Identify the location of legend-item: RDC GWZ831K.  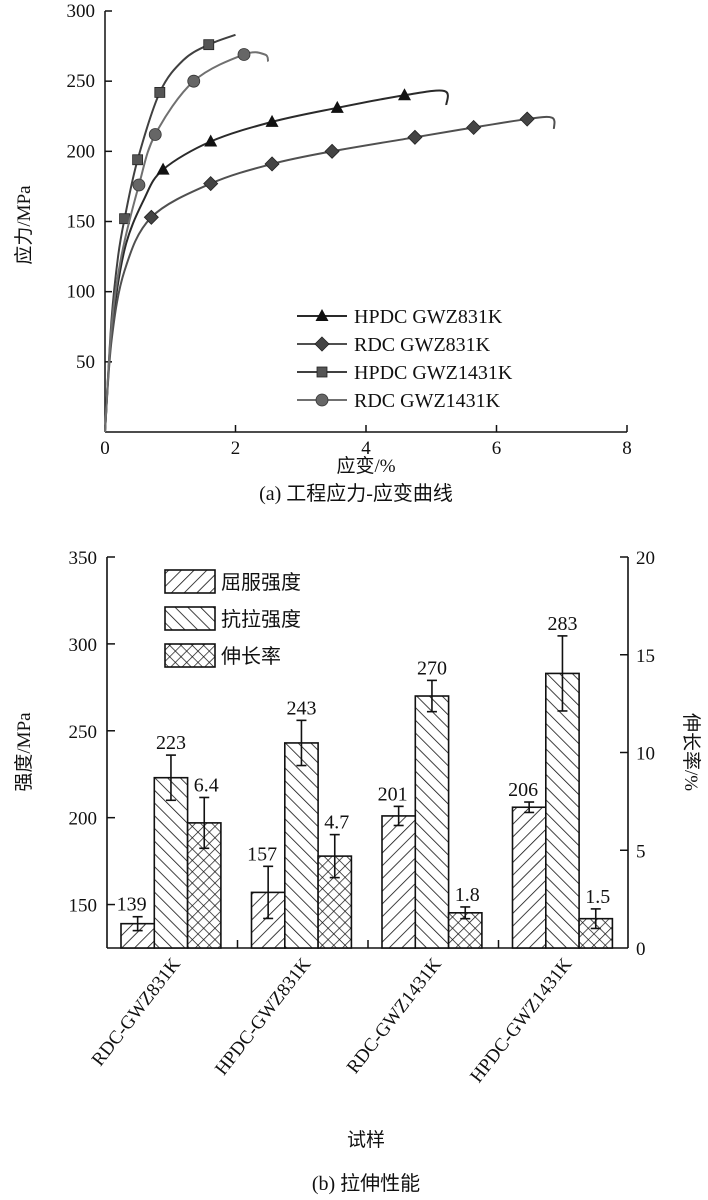
(394, 345).